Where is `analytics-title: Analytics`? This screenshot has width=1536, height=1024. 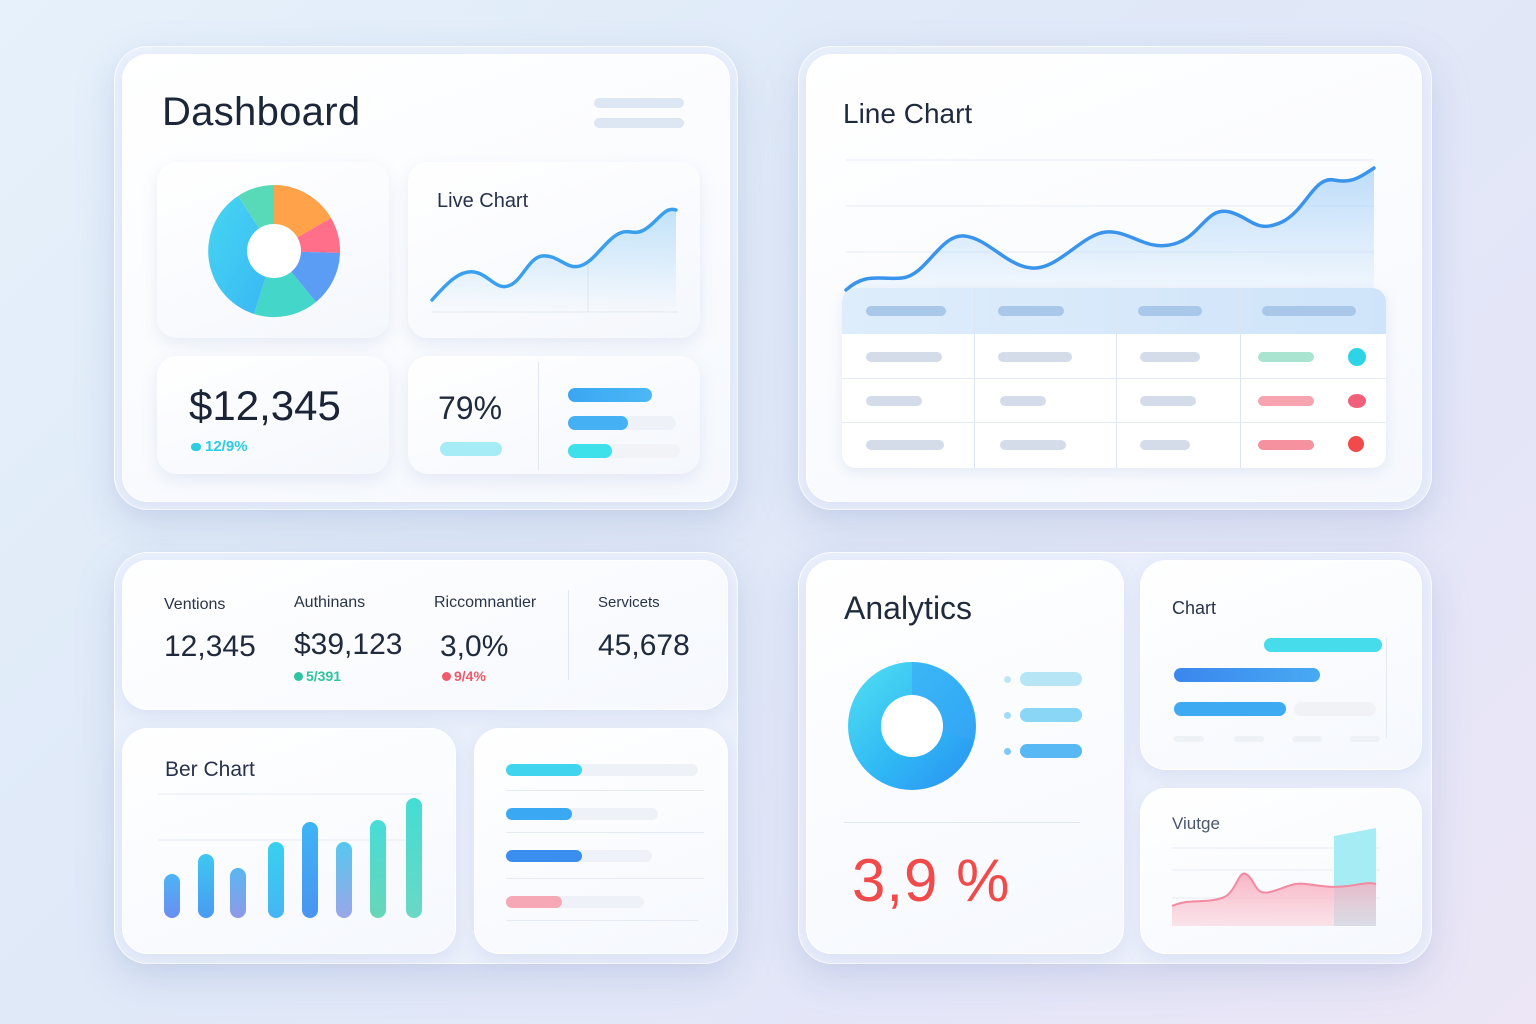
analytics-title: Analytics is located at coordinates (908, 608).